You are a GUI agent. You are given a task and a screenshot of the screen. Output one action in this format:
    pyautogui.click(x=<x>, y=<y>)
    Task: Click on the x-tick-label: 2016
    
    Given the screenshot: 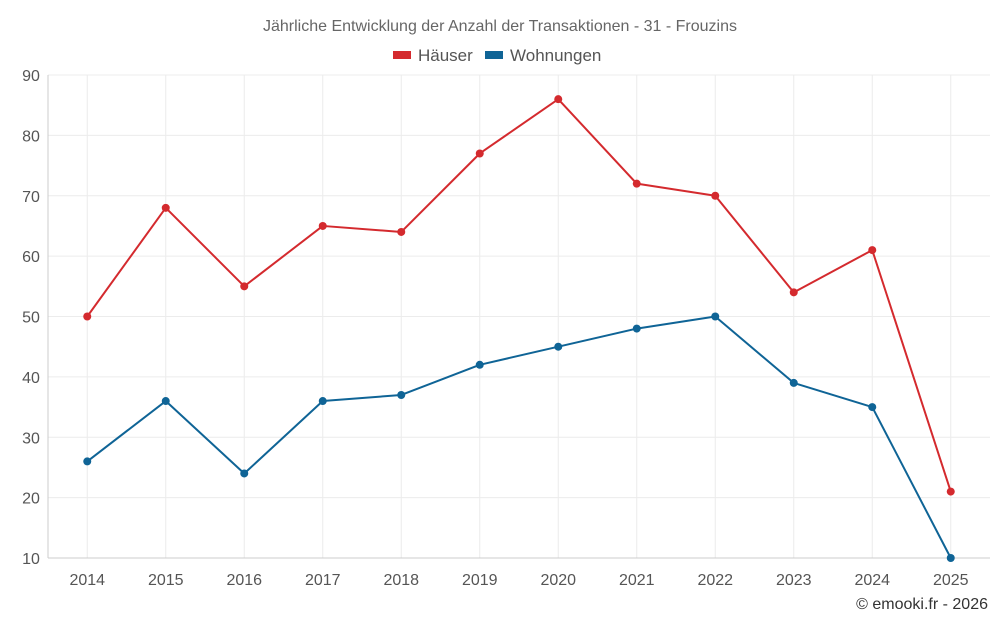 What is the action you would take?
    pyautogui.click(x=244, y=580)
    